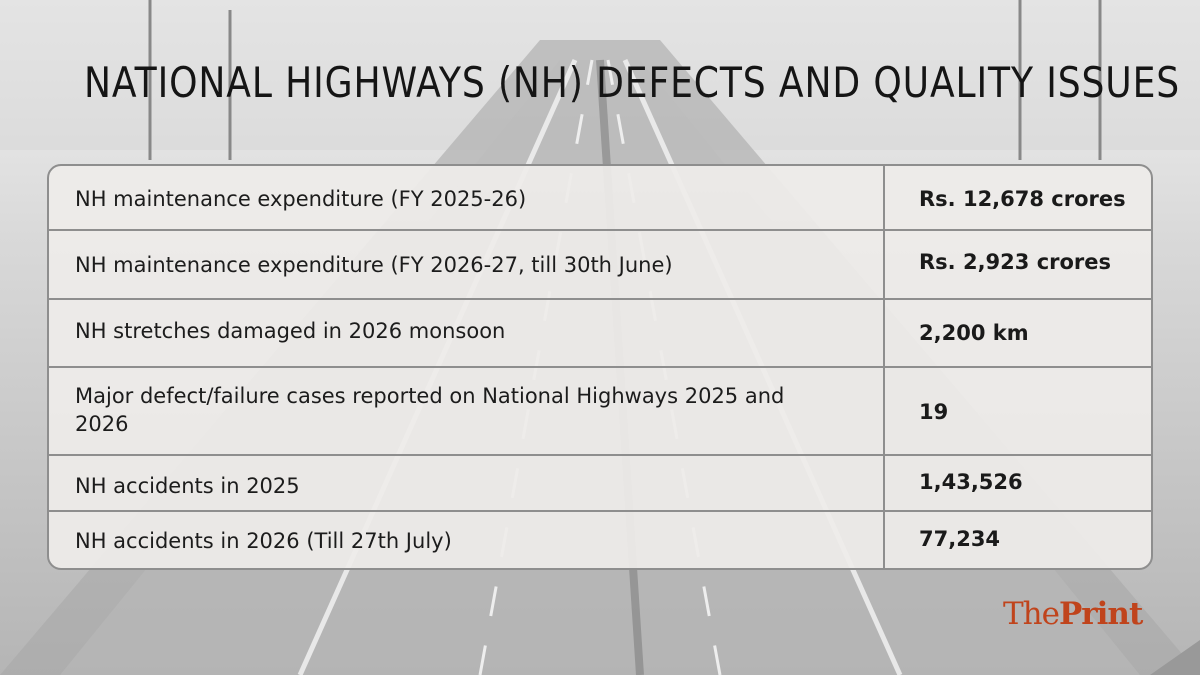 This screenshot has width=1200, height=675. Describe the element at coordinates (1015, 262) in the screenshot. I see `row-value: Rs. 2,923 crores` at that location.